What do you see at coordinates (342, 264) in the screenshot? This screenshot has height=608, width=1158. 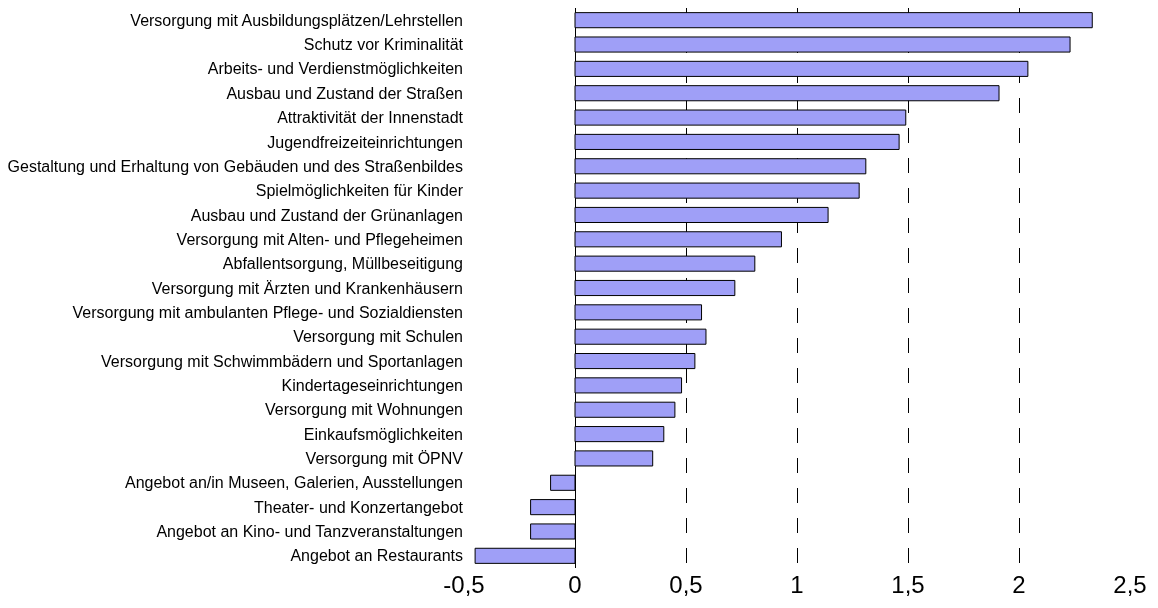 I see `y-tick-label: Abfallentsorgung, Müllbeseitigung` at bounding box center [342, 264].